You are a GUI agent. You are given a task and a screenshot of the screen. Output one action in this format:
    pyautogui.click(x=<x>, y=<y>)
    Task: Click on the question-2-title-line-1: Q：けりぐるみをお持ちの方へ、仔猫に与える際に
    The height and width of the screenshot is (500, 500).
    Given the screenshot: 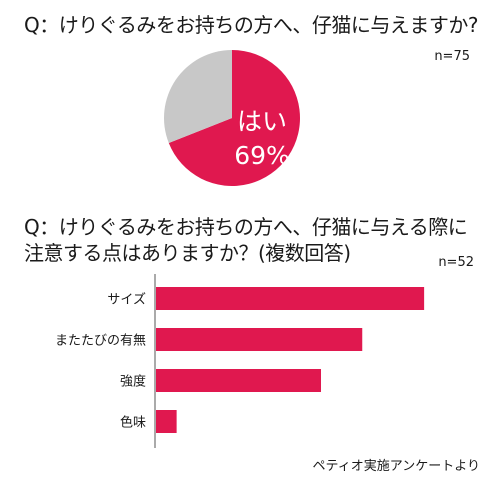 What is the action you would take?
    pyautogui.click(x=246, y=227)
    